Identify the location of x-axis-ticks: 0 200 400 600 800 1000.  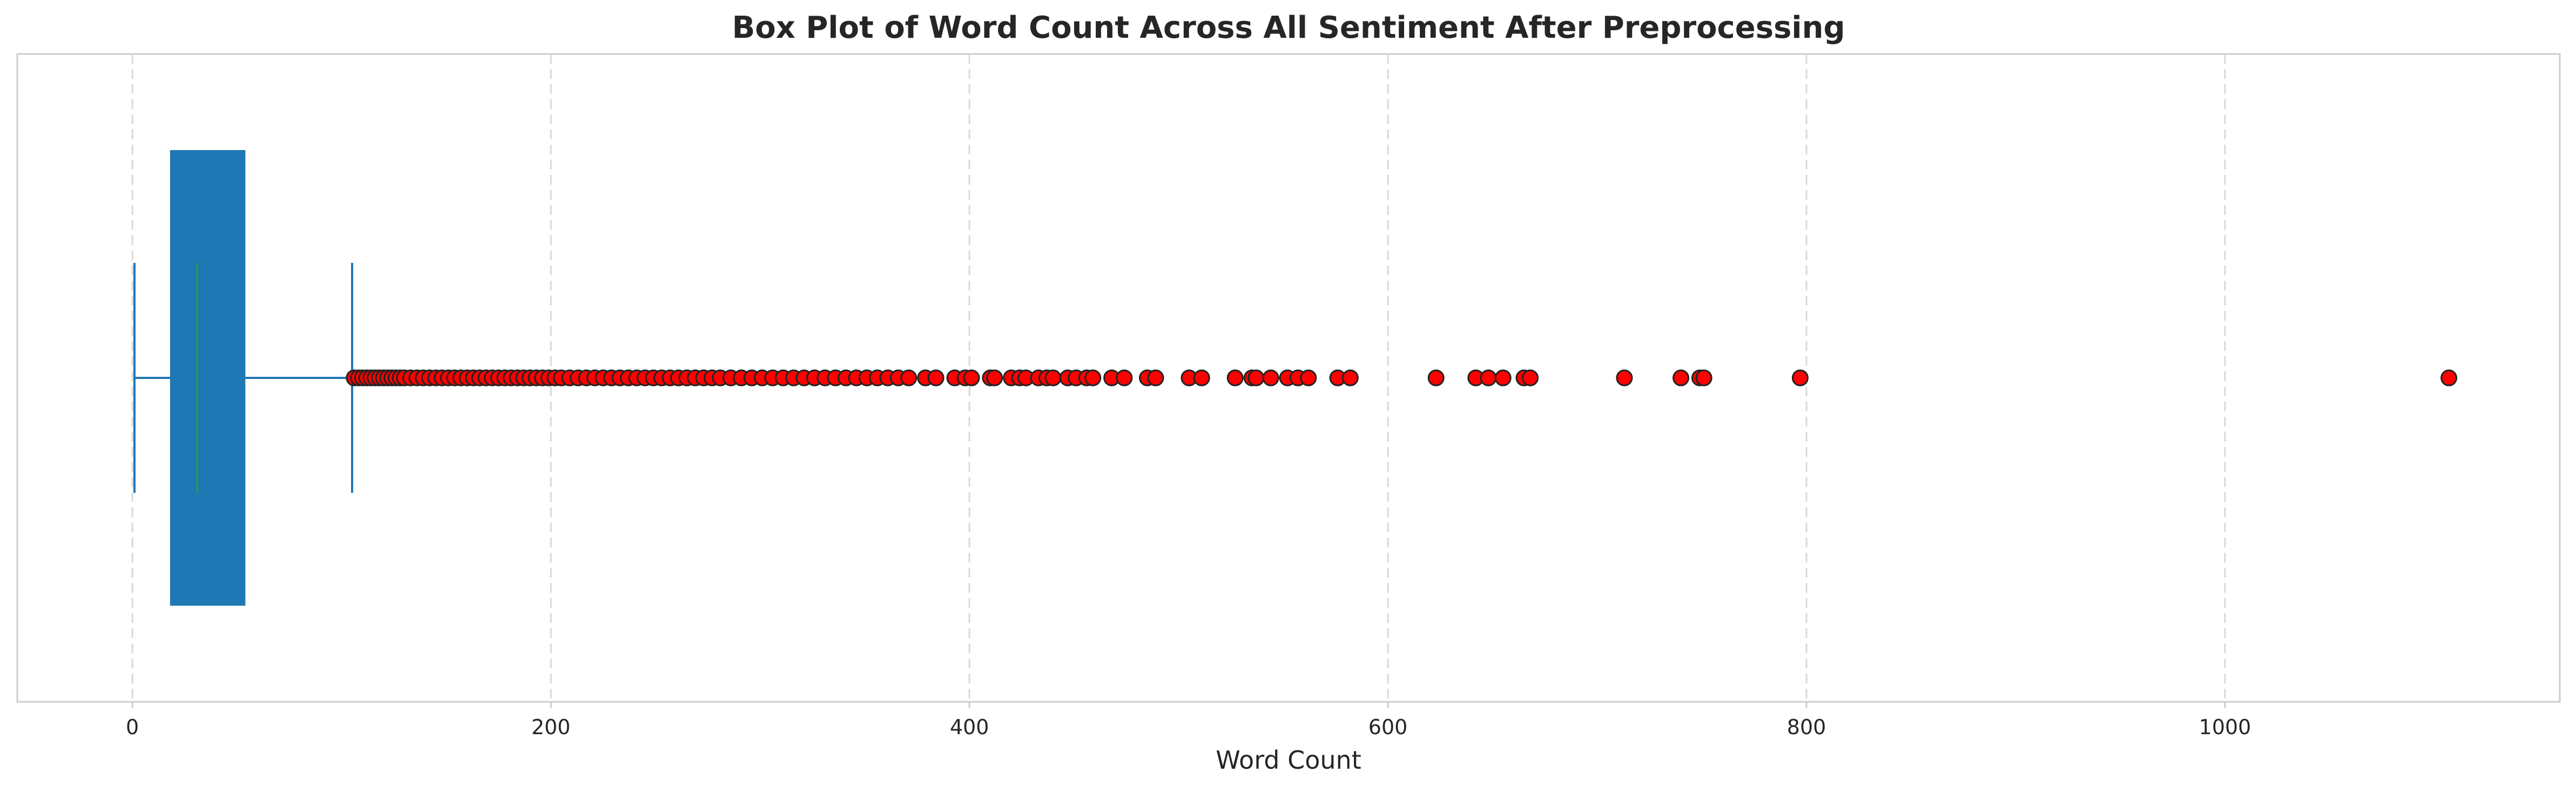
(1188, 720).